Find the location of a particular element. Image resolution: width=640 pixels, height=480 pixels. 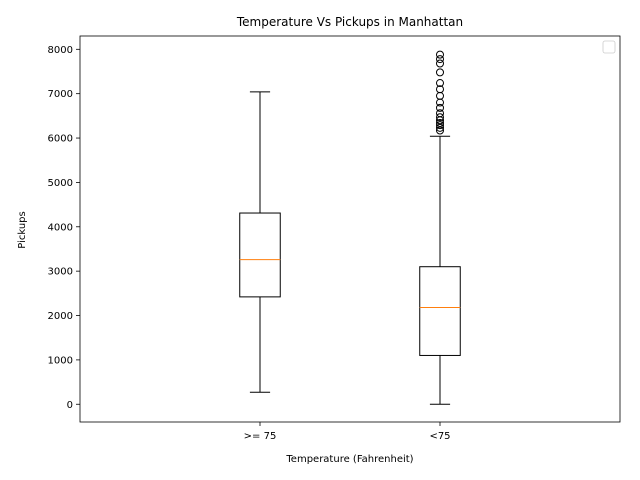

y-tick-label: 3000 is located at coordinates (60, 272).